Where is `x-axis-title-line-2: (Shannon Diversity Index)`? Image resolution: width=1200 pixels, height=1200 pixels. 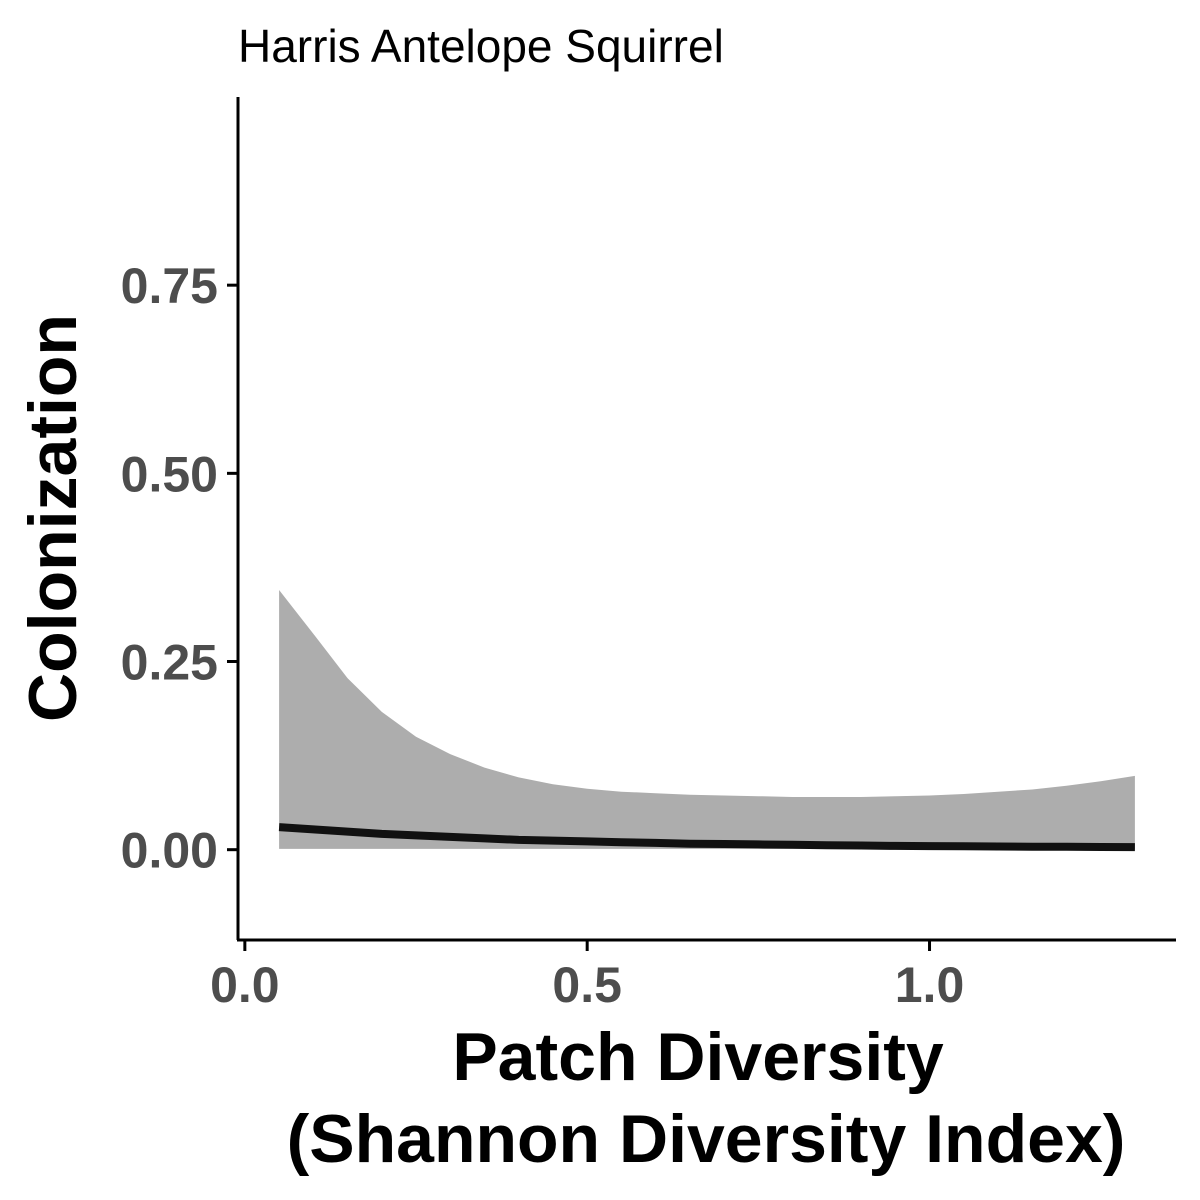
x-axis-title-line-2: (Shannon Diversity Index) is located at coordinates (706, 1139).